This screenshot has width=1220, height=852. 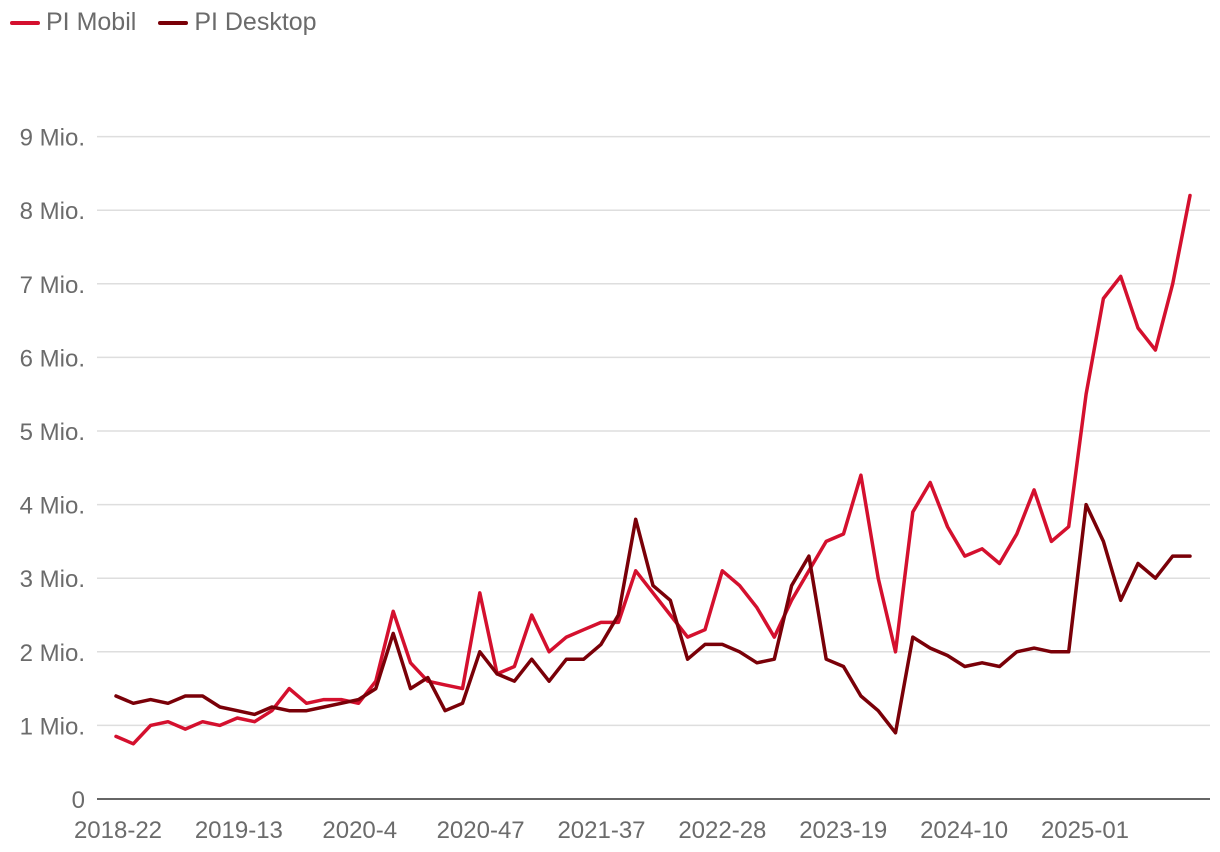 What do you see at coordinates (255, 22) in the screenshot?
I see `legend-label-pi-desktop: PI Desktop` at bounding box center [255, 22].